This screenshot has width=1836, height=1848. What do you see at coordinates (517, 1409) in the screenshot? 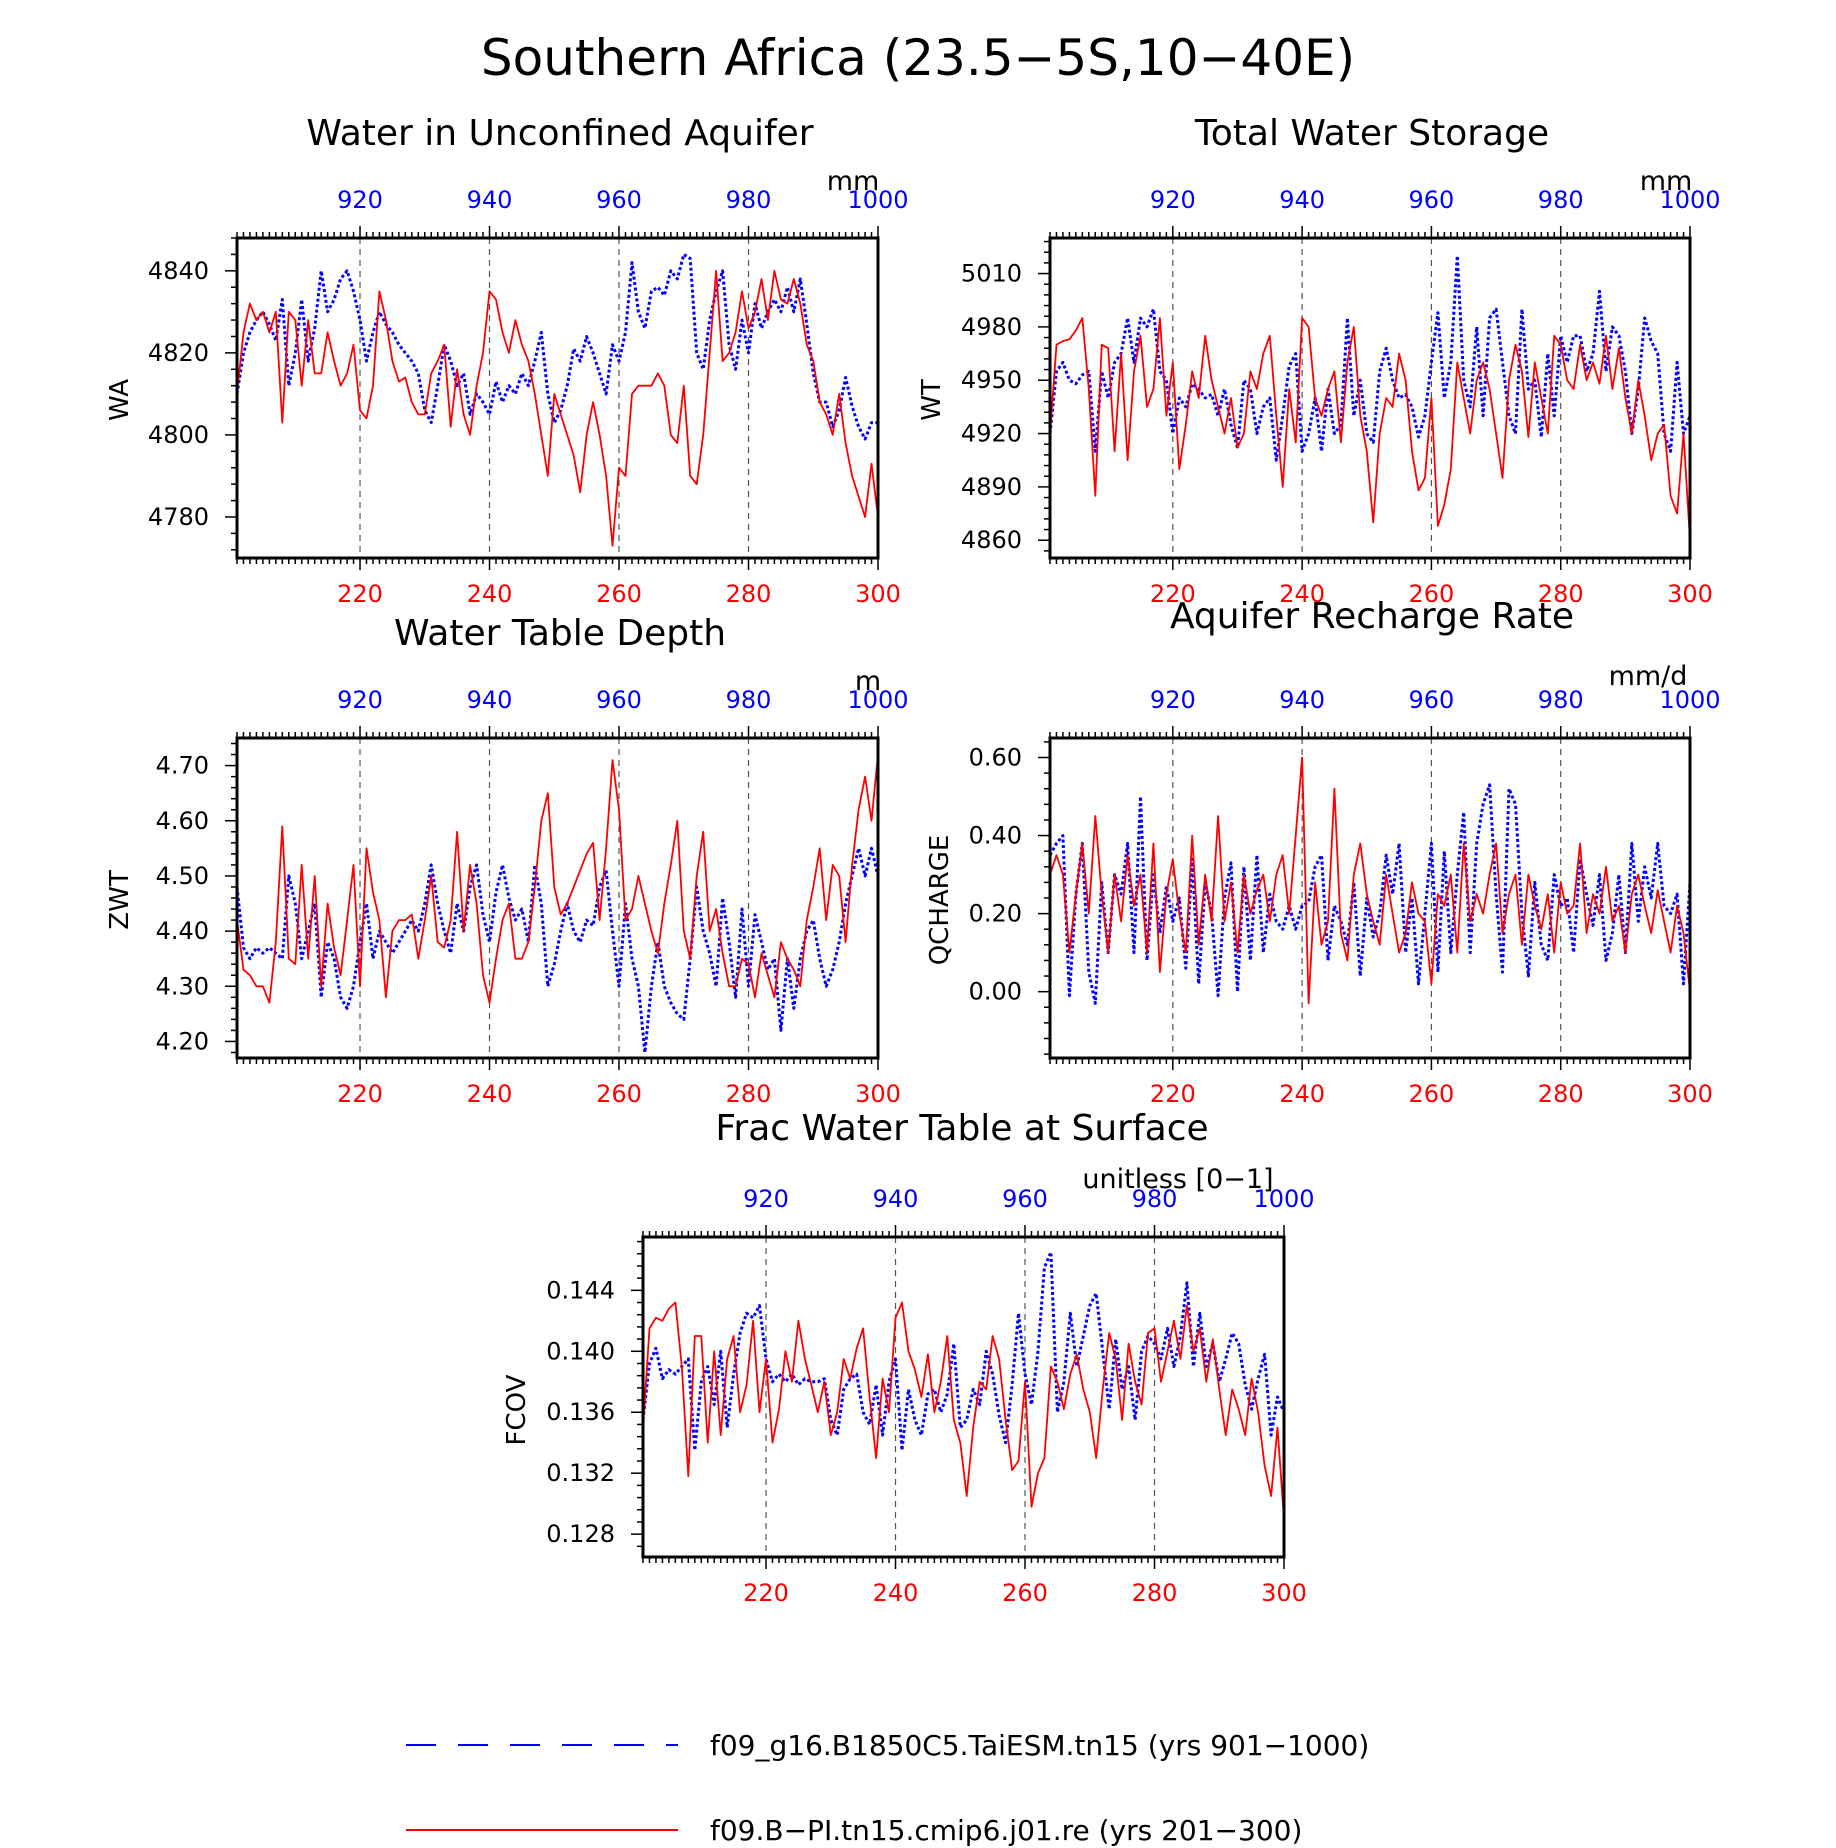
I see `y-axis-label: FCOV` at bounding box center [517, 1409].